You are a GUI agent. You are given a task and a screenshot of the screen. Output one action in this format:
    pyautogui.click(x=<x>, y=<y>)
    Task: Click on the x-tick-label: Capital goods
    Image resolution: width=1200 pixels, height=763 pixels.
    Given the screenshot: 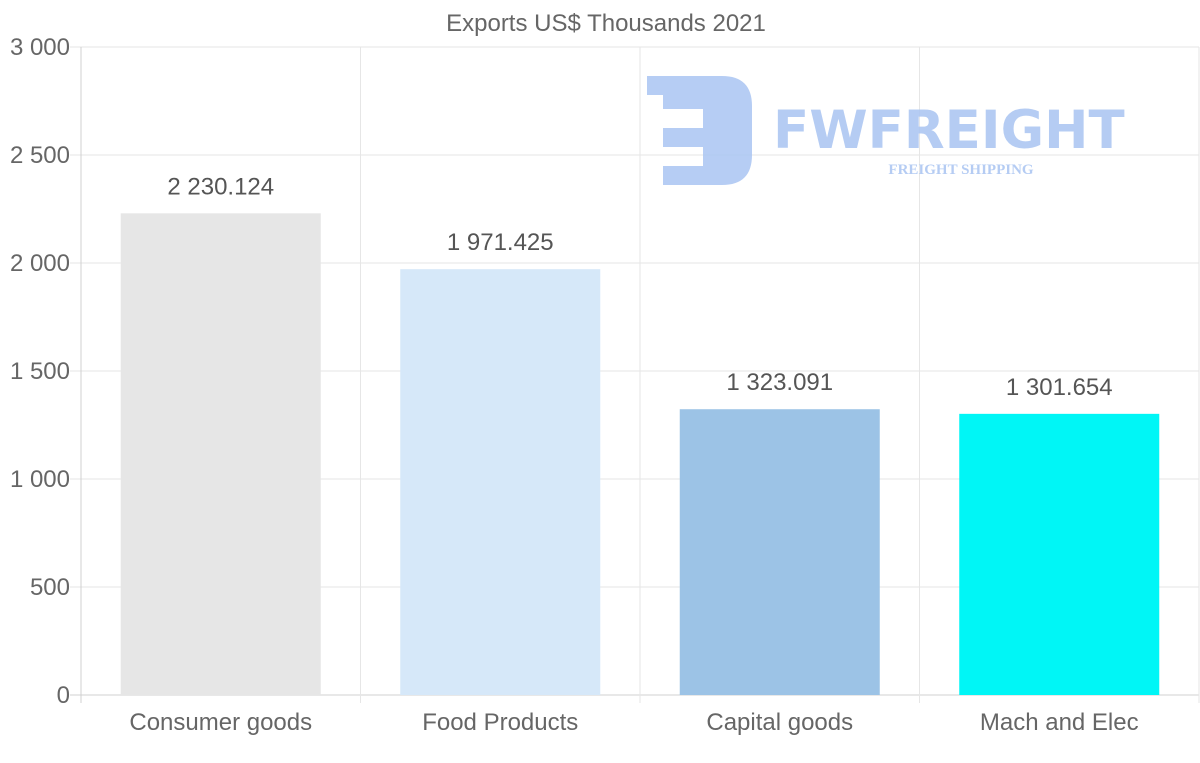 What is the action you would take?
    pyautogui.click(x=779, y=722)
    